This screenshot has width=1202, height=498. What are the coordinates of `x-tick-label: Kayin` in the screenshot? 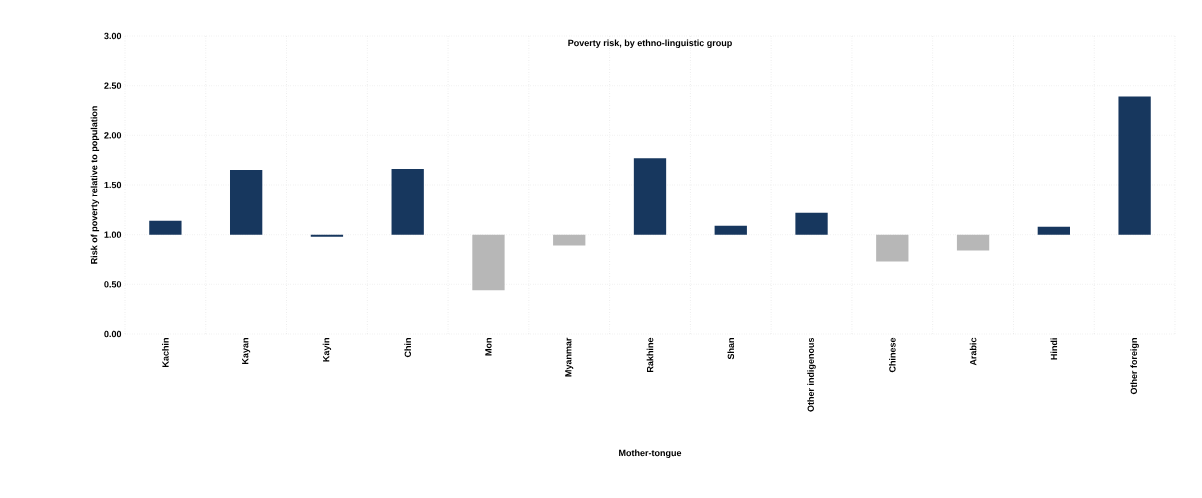 It's located at (327, 350).